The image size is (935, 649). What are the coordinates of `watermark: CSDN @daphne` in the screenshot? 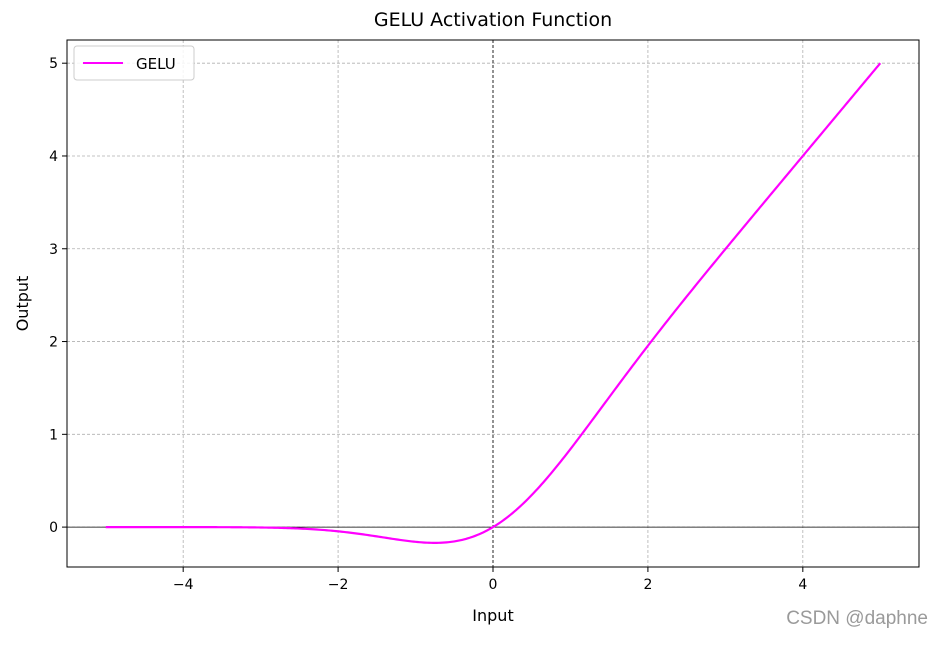 It's located at (857, 618).